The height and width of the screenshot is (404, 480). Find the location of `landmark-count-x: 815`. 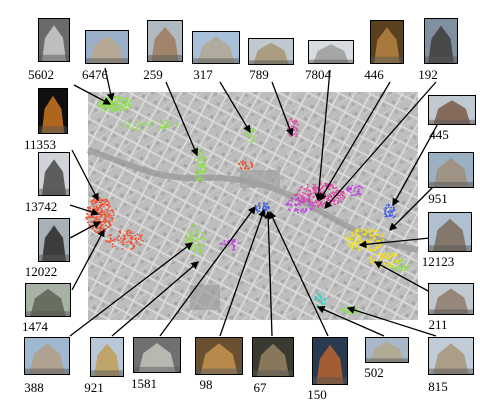

landmark-count-x: 815 is located at coordinates (438, 386).